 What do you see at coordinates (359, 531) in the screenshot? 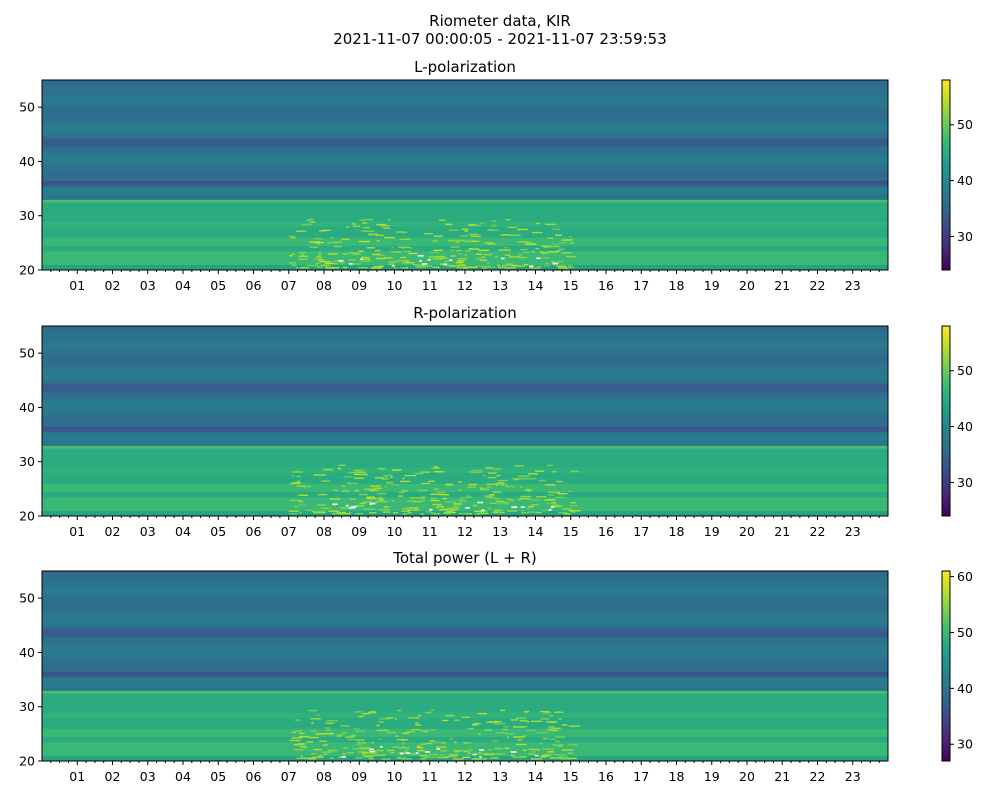
I see `x-tick-label: 09` at bounding box center [359, 531].